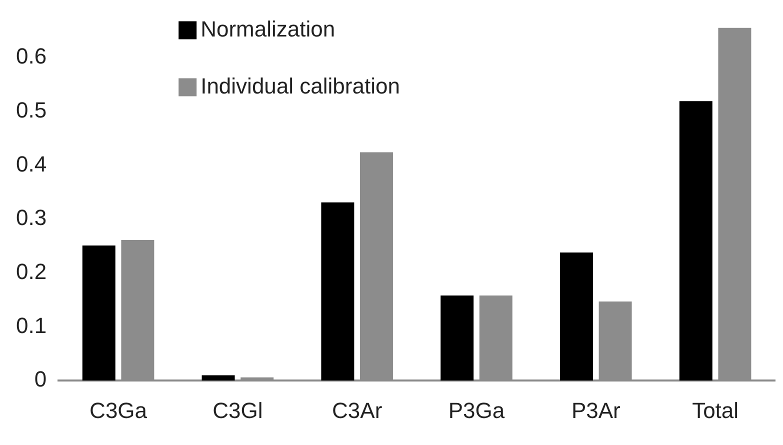 The width and height of the screenshot is (783, 445). What do you see at coordinates (268, 29) in the screenshot?
I see `legend-label: Normalization` at bounding box center [268, 29].